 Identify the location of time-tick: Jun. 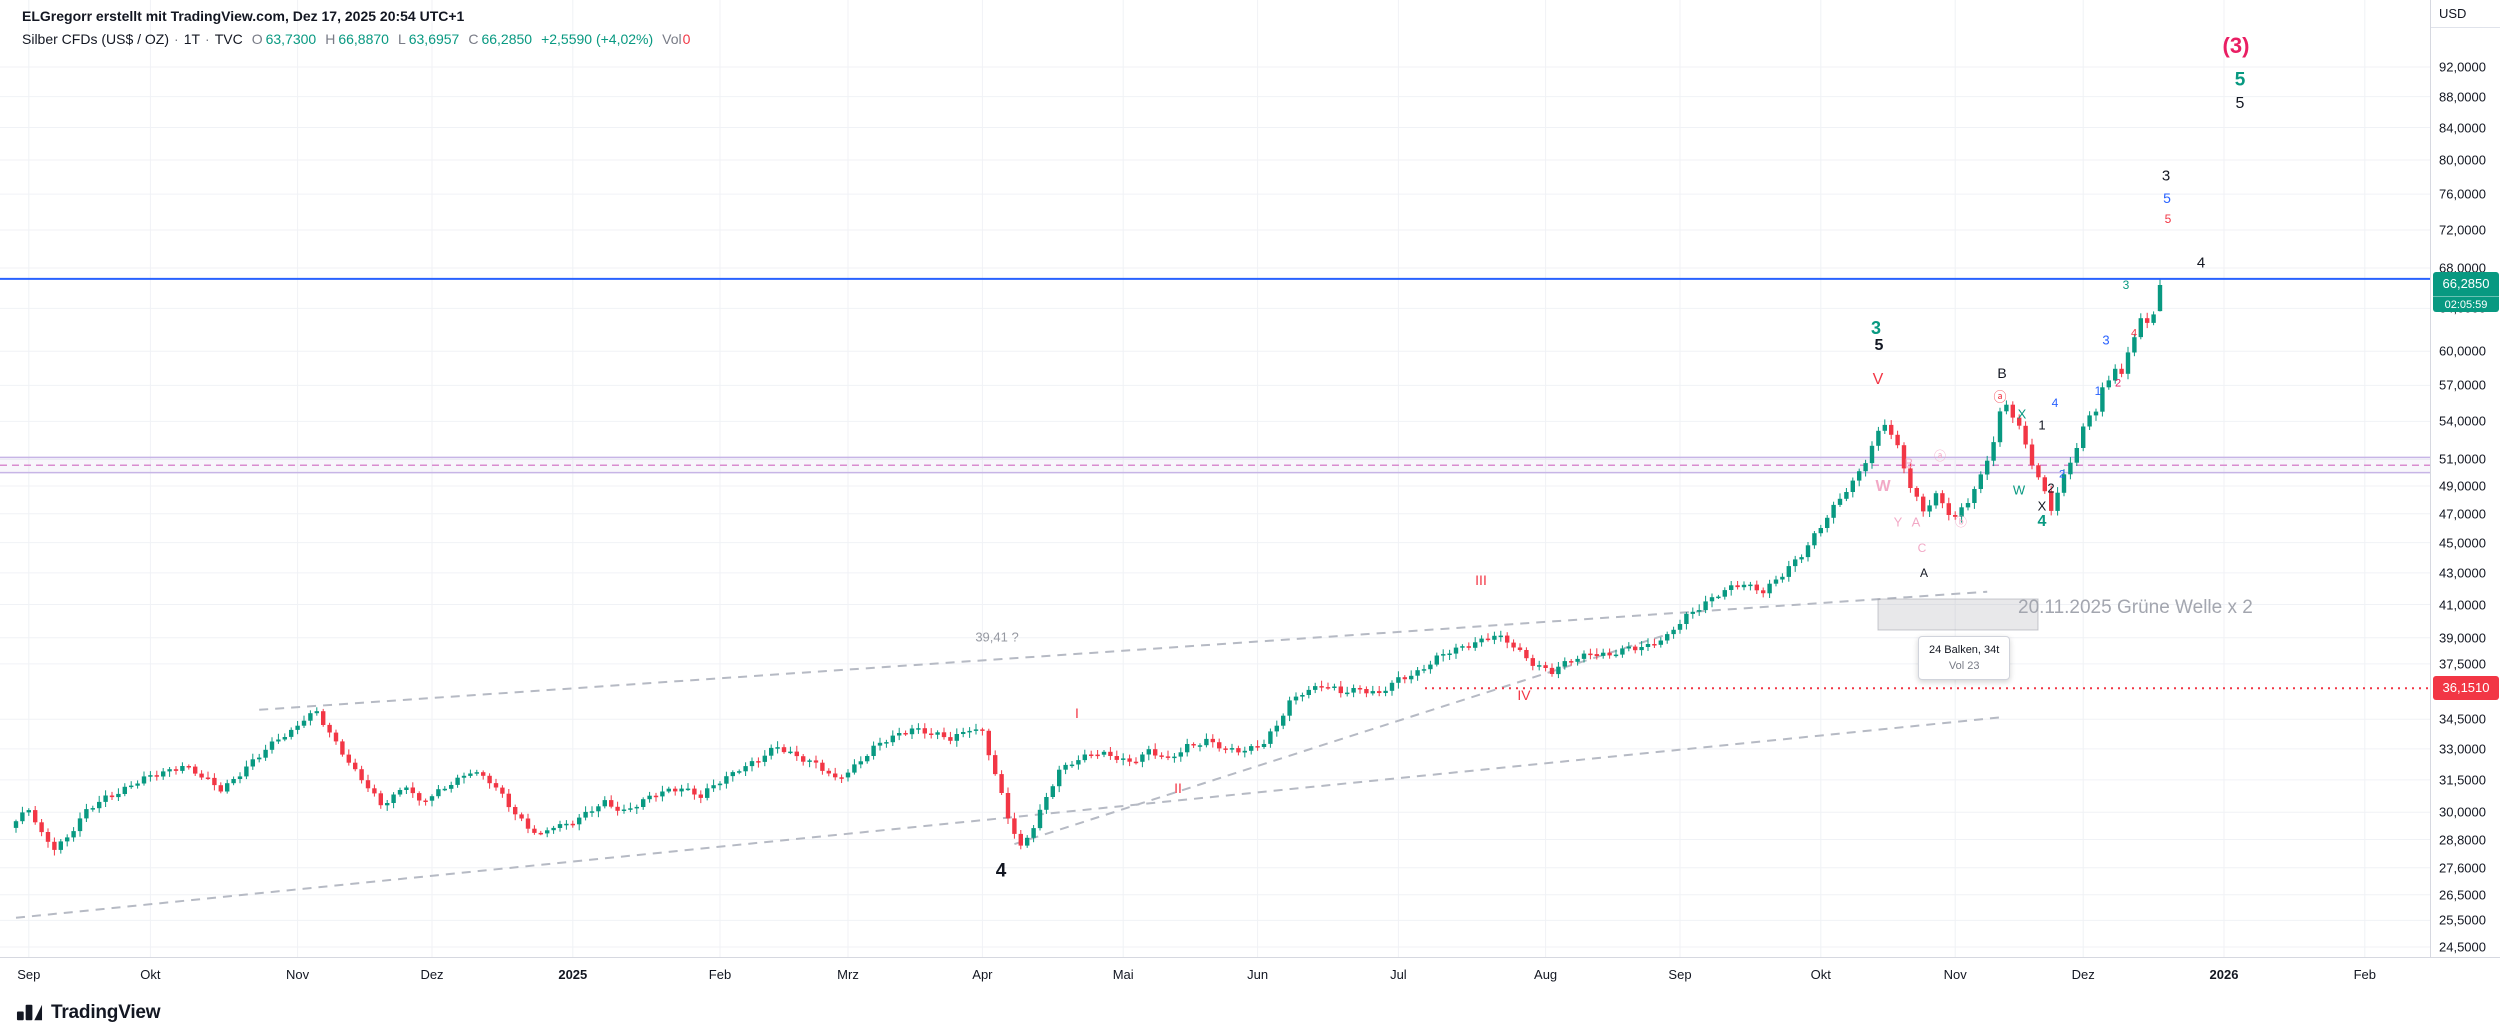
(1258, 974).